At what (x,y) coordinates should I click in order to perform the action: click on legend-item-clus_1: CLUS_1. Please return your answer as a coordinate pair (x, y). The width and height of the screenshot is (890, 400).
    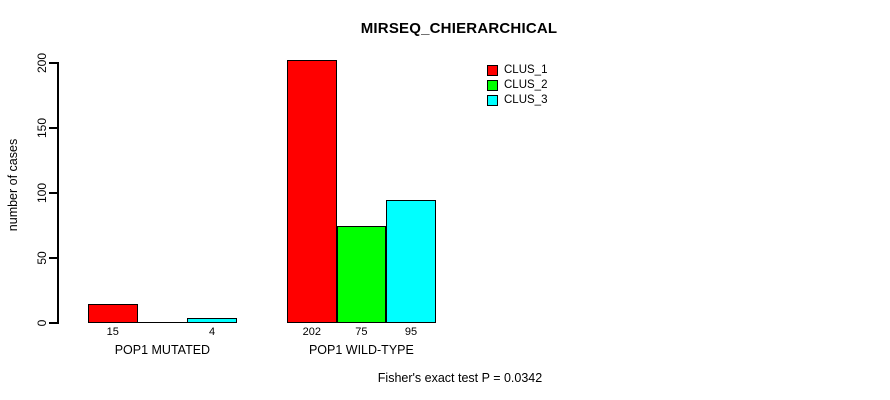
    Looking at the image, I should click on (517, 70).